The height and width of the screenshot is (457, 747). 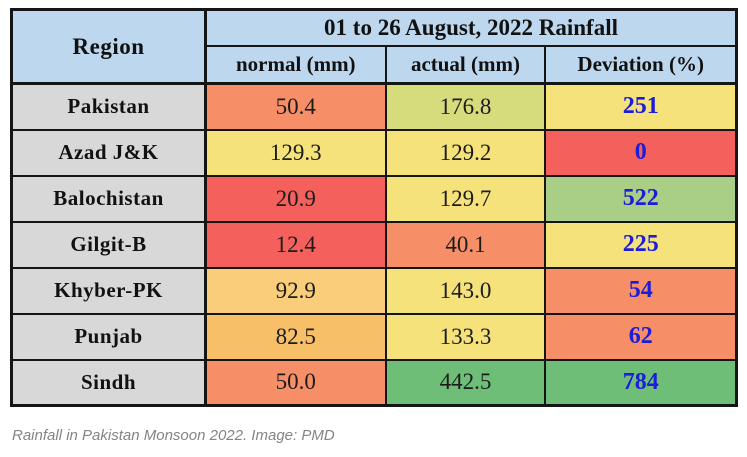 What do you see at coordinates (641, 106) in the screenshot?
I see `deviation-value-cell: 251` at bounding box center [641, 106].